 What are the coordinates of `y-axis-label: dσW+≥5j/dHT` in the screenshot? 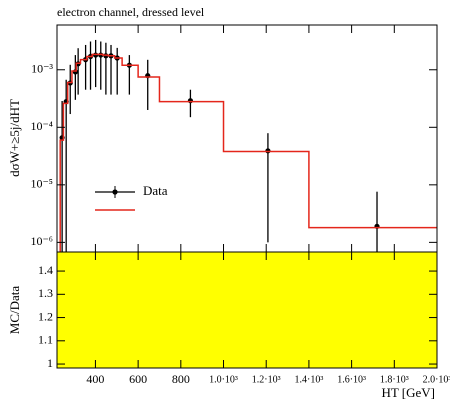 It's located at (14, 138).